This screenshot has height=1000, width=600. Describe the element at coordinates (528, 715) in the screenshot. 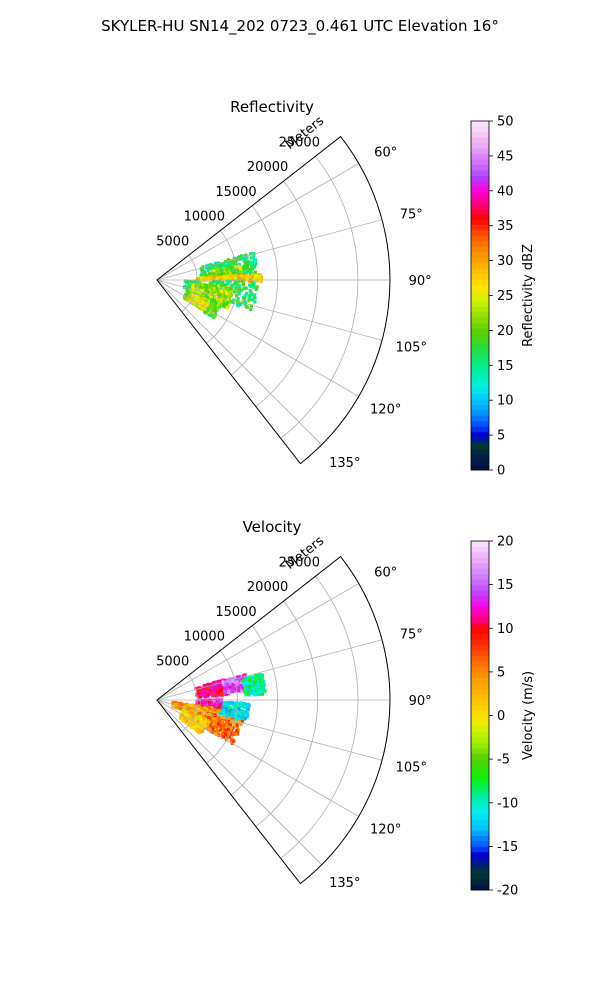

I see `colorbar-label: Velocity (m/s)` at that location.